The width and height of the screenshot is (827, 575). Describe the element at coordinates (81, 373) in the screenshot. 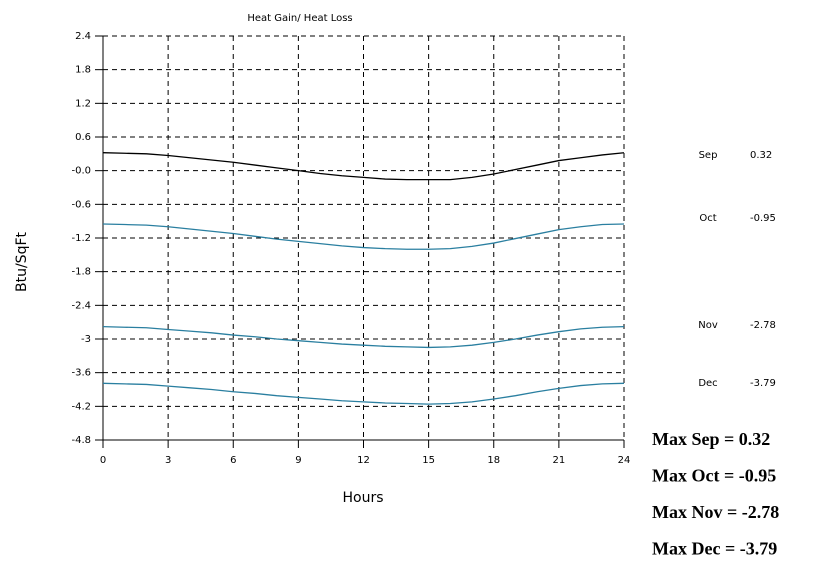

I see `y-tick-label: -3.6` at that location.